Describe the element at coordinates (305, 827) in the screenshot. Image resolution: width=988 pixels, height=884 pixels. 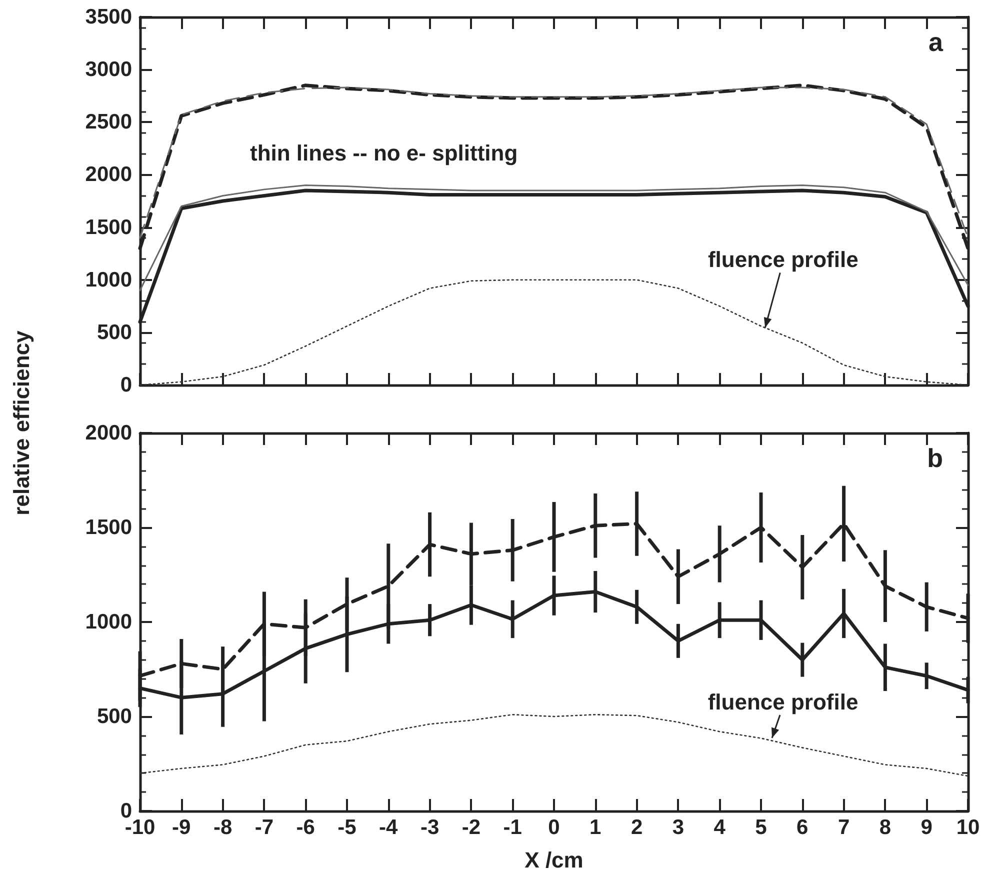
I see `x-tick-label: -6` at that location.